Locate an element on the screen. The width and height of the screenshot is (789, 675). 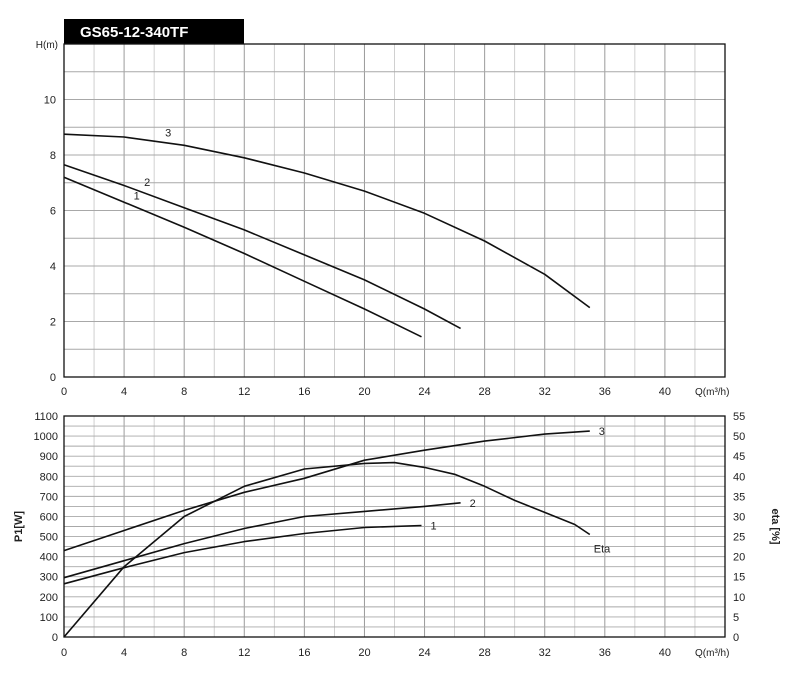
chart-title: GS65-12-340TF is located at coordinates (134, 32).